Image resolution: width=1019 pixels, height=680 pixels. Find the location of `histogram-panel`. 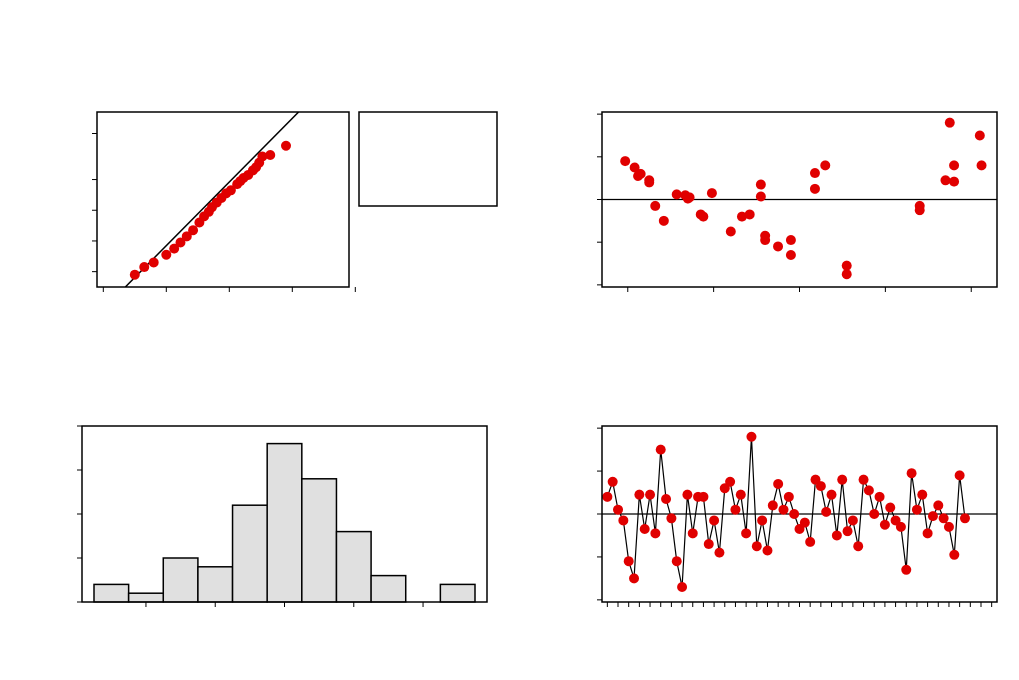

histogram-panel is located at coordinates (282, 516).